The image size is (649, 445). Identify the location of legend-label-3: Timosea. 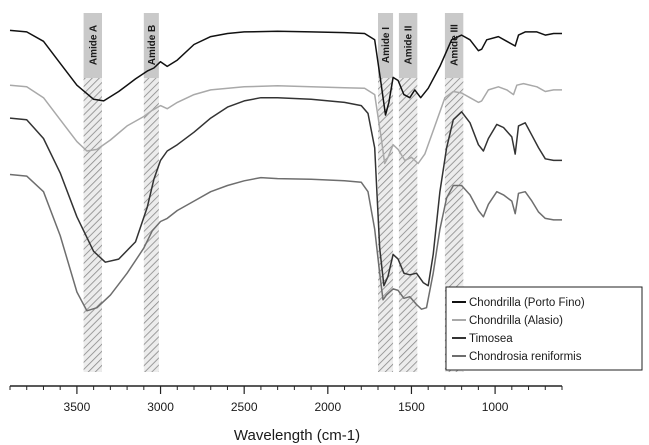
(491, 339).